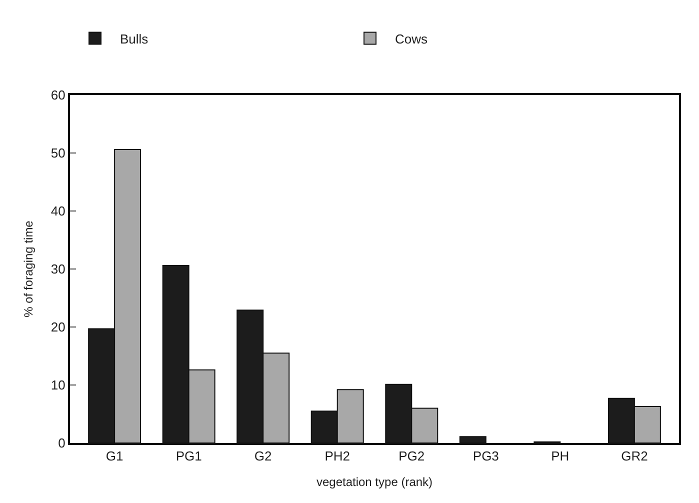 This screenshot has height=503, width=699. What do you see at coordinates (58, 95) in the screenshot?
I see `y-tick-label: 60` at bounding box center [58, 95].